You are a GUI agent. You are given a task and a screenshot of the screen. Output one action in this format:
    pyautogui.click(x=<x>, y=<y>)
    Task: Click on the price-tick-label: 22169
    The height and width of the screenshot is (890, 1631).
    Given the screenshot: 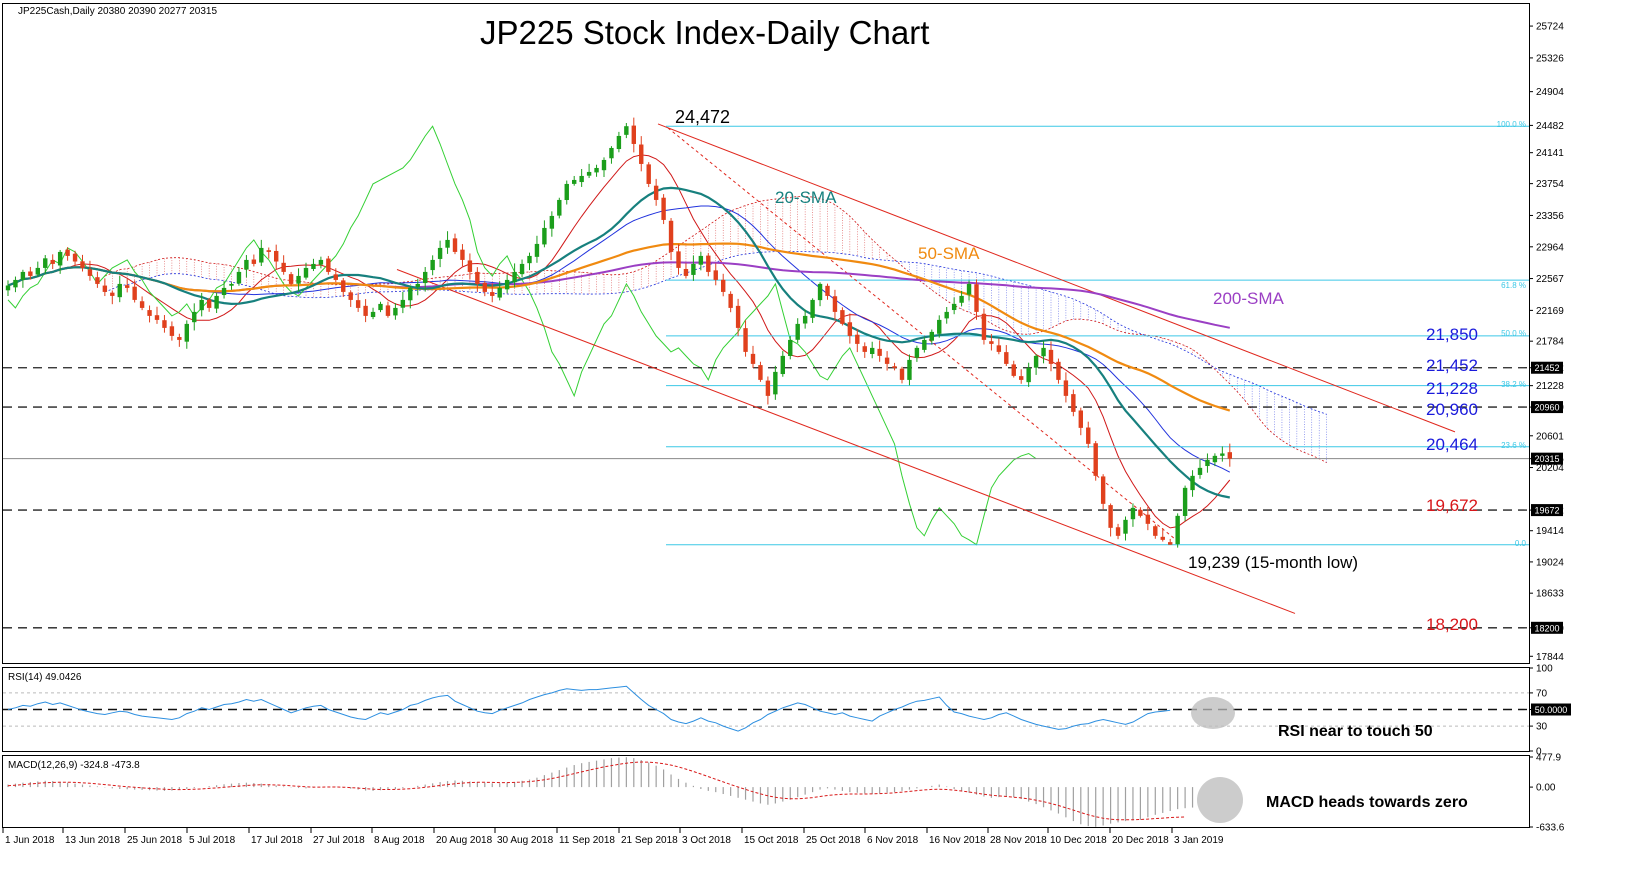 What is the action you would take?
    pyautogui.click(x=1550, y=311)
    